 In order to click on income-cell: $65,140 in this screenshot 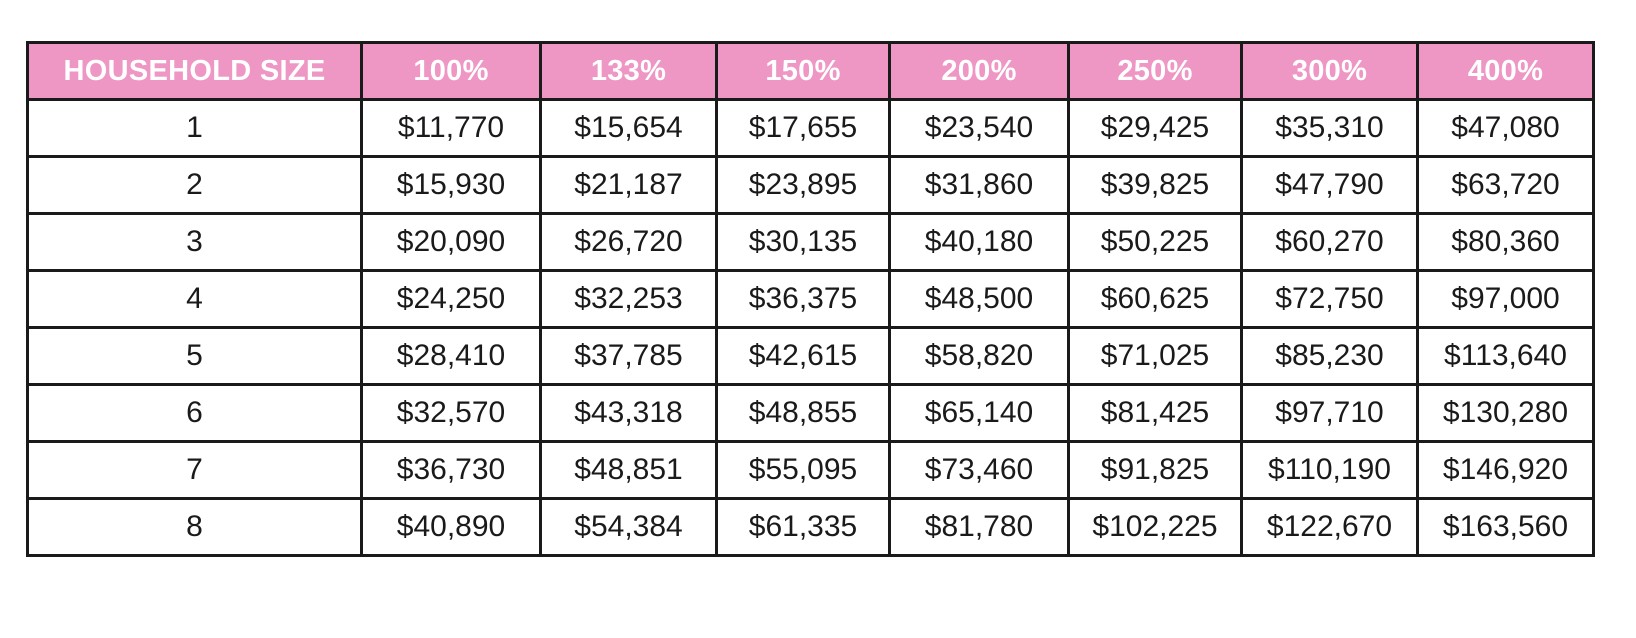, I will do `click(979, 413)`.